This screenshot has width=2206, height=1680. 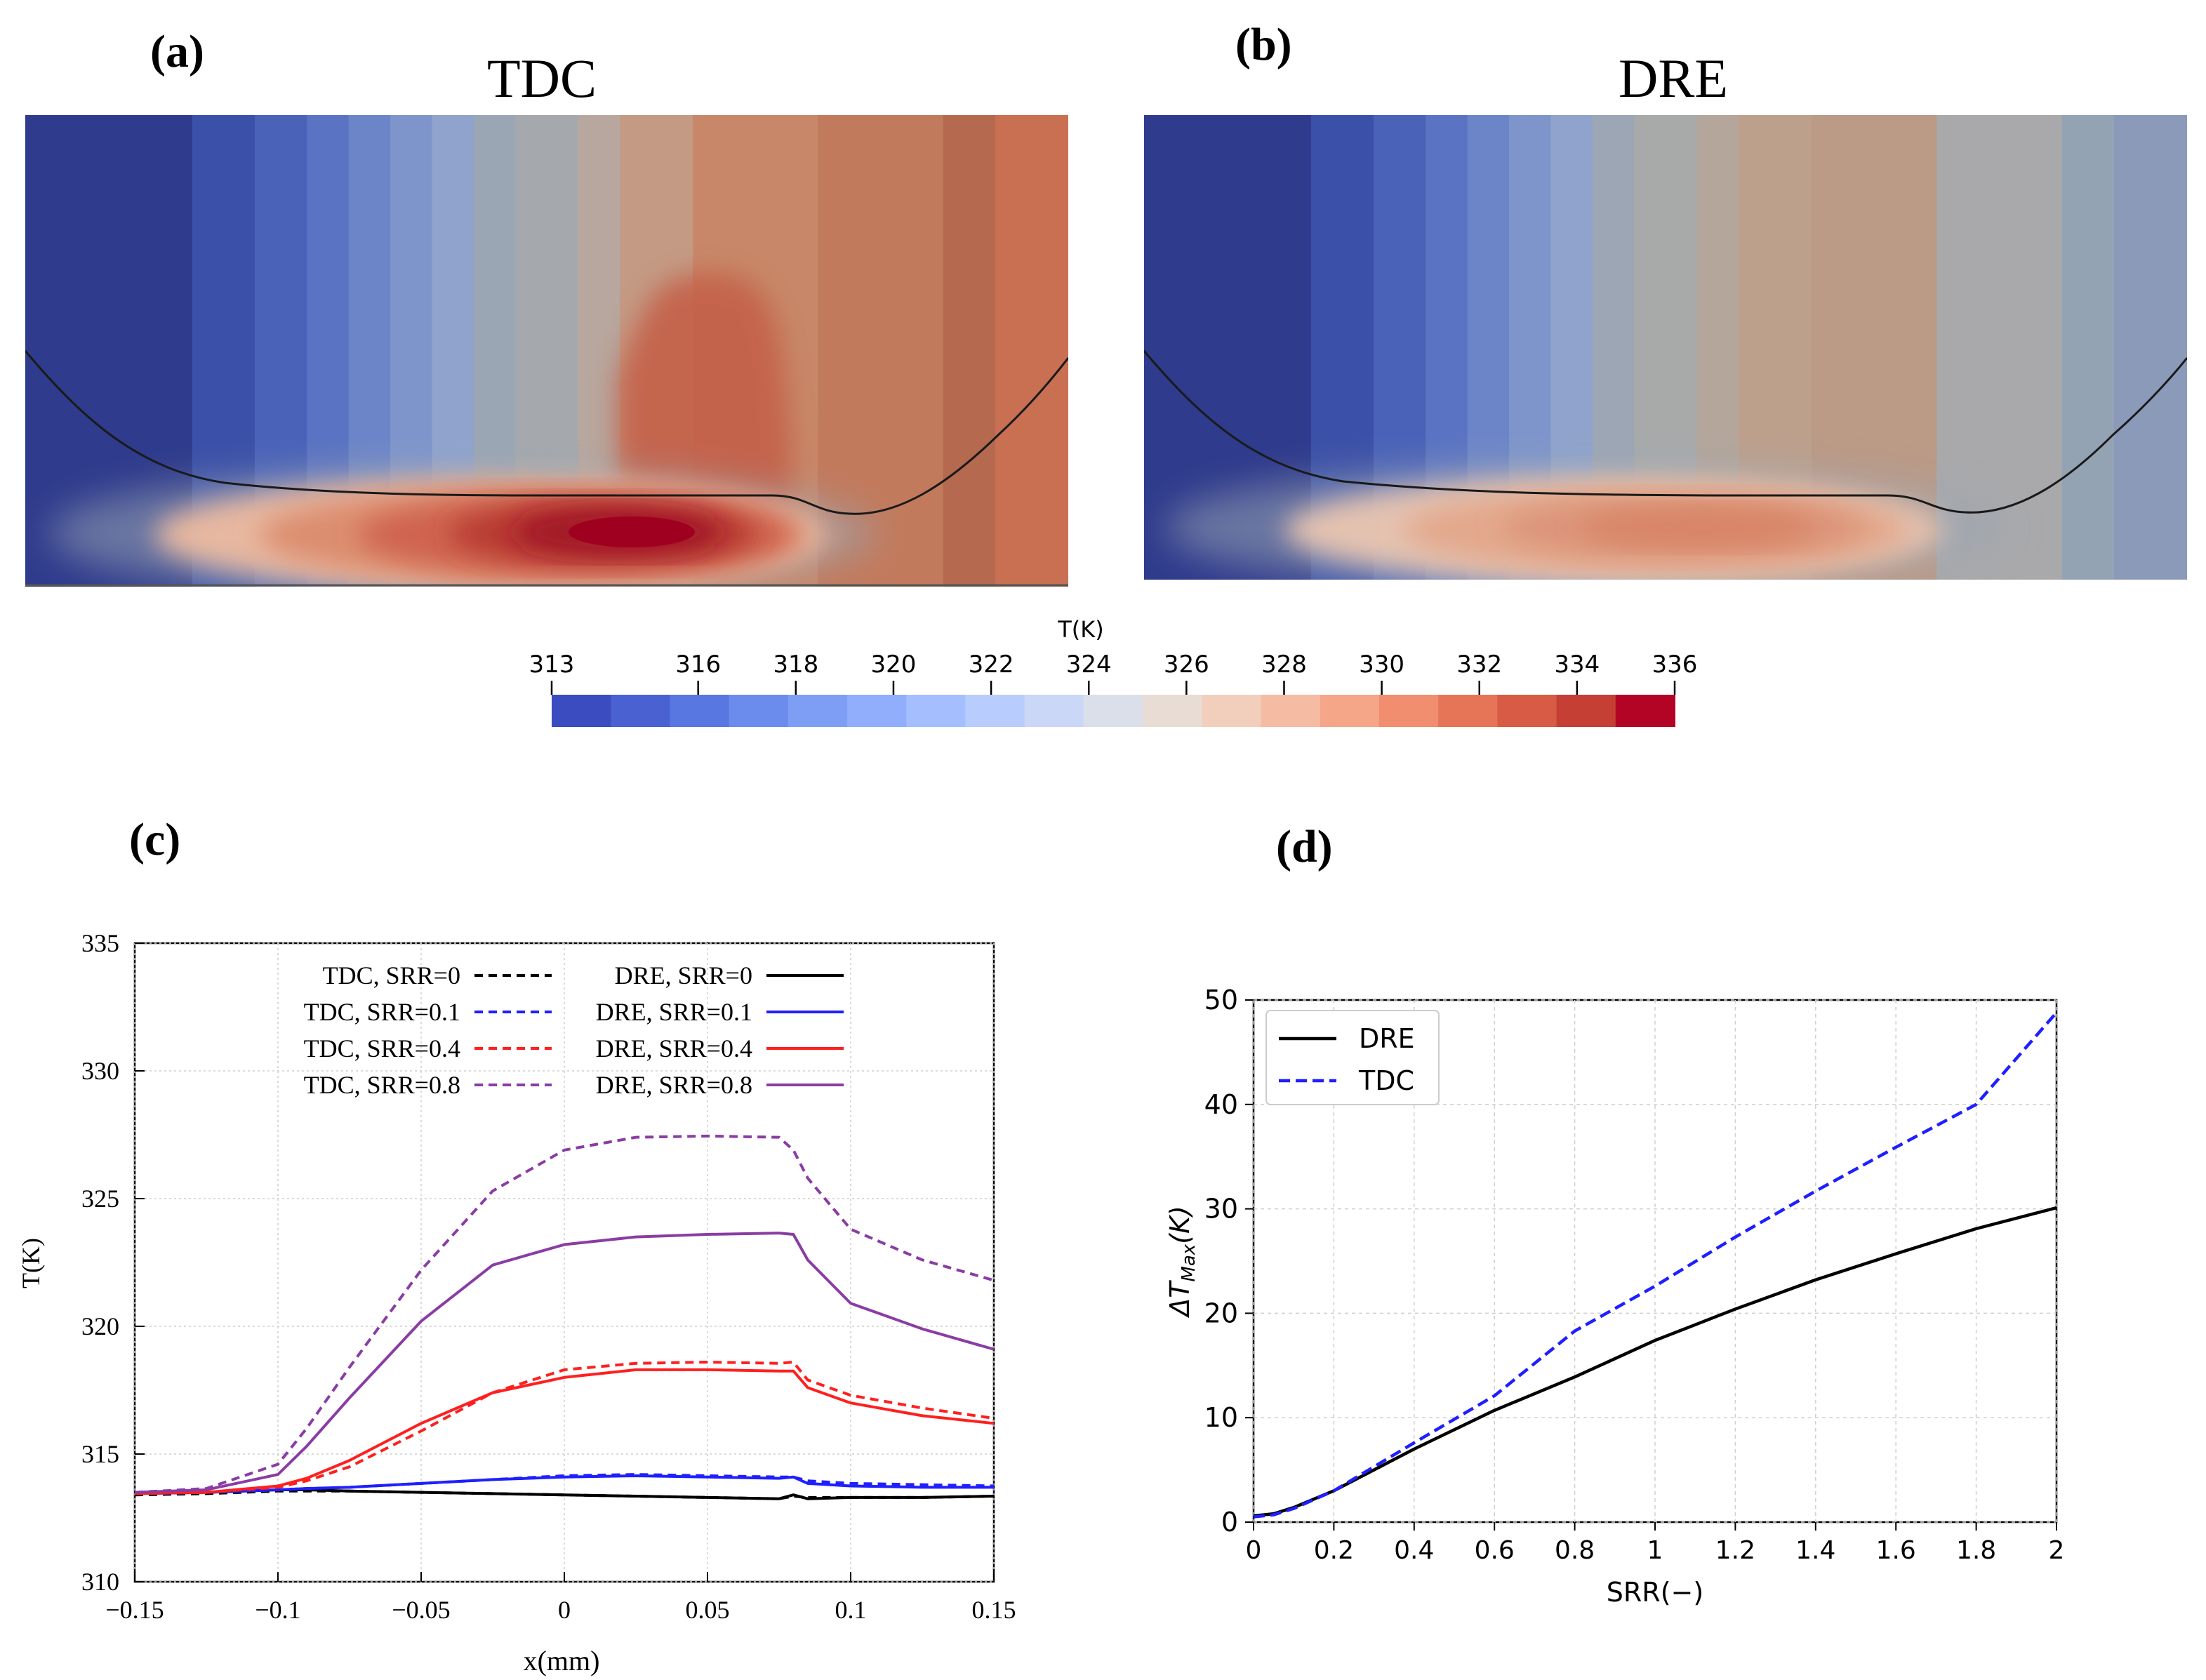 What do you see at coordinates (1189, 1262) in the screenshot?
I see `chart-d-ylabel-sub: Max` at bounding box center [1189, 1262].